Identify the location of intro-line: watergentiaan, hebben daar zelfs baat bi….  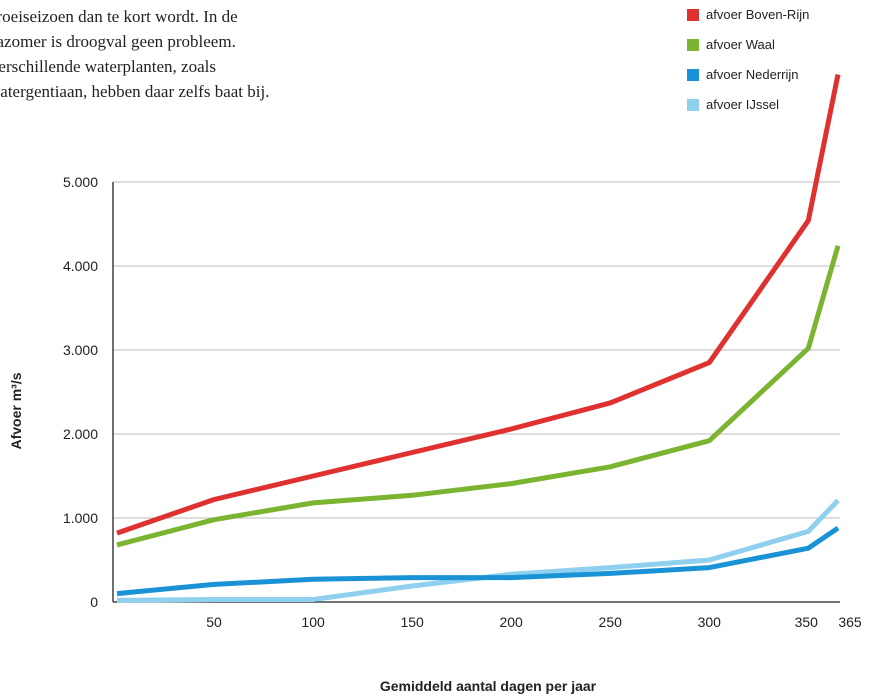
(135, 91).